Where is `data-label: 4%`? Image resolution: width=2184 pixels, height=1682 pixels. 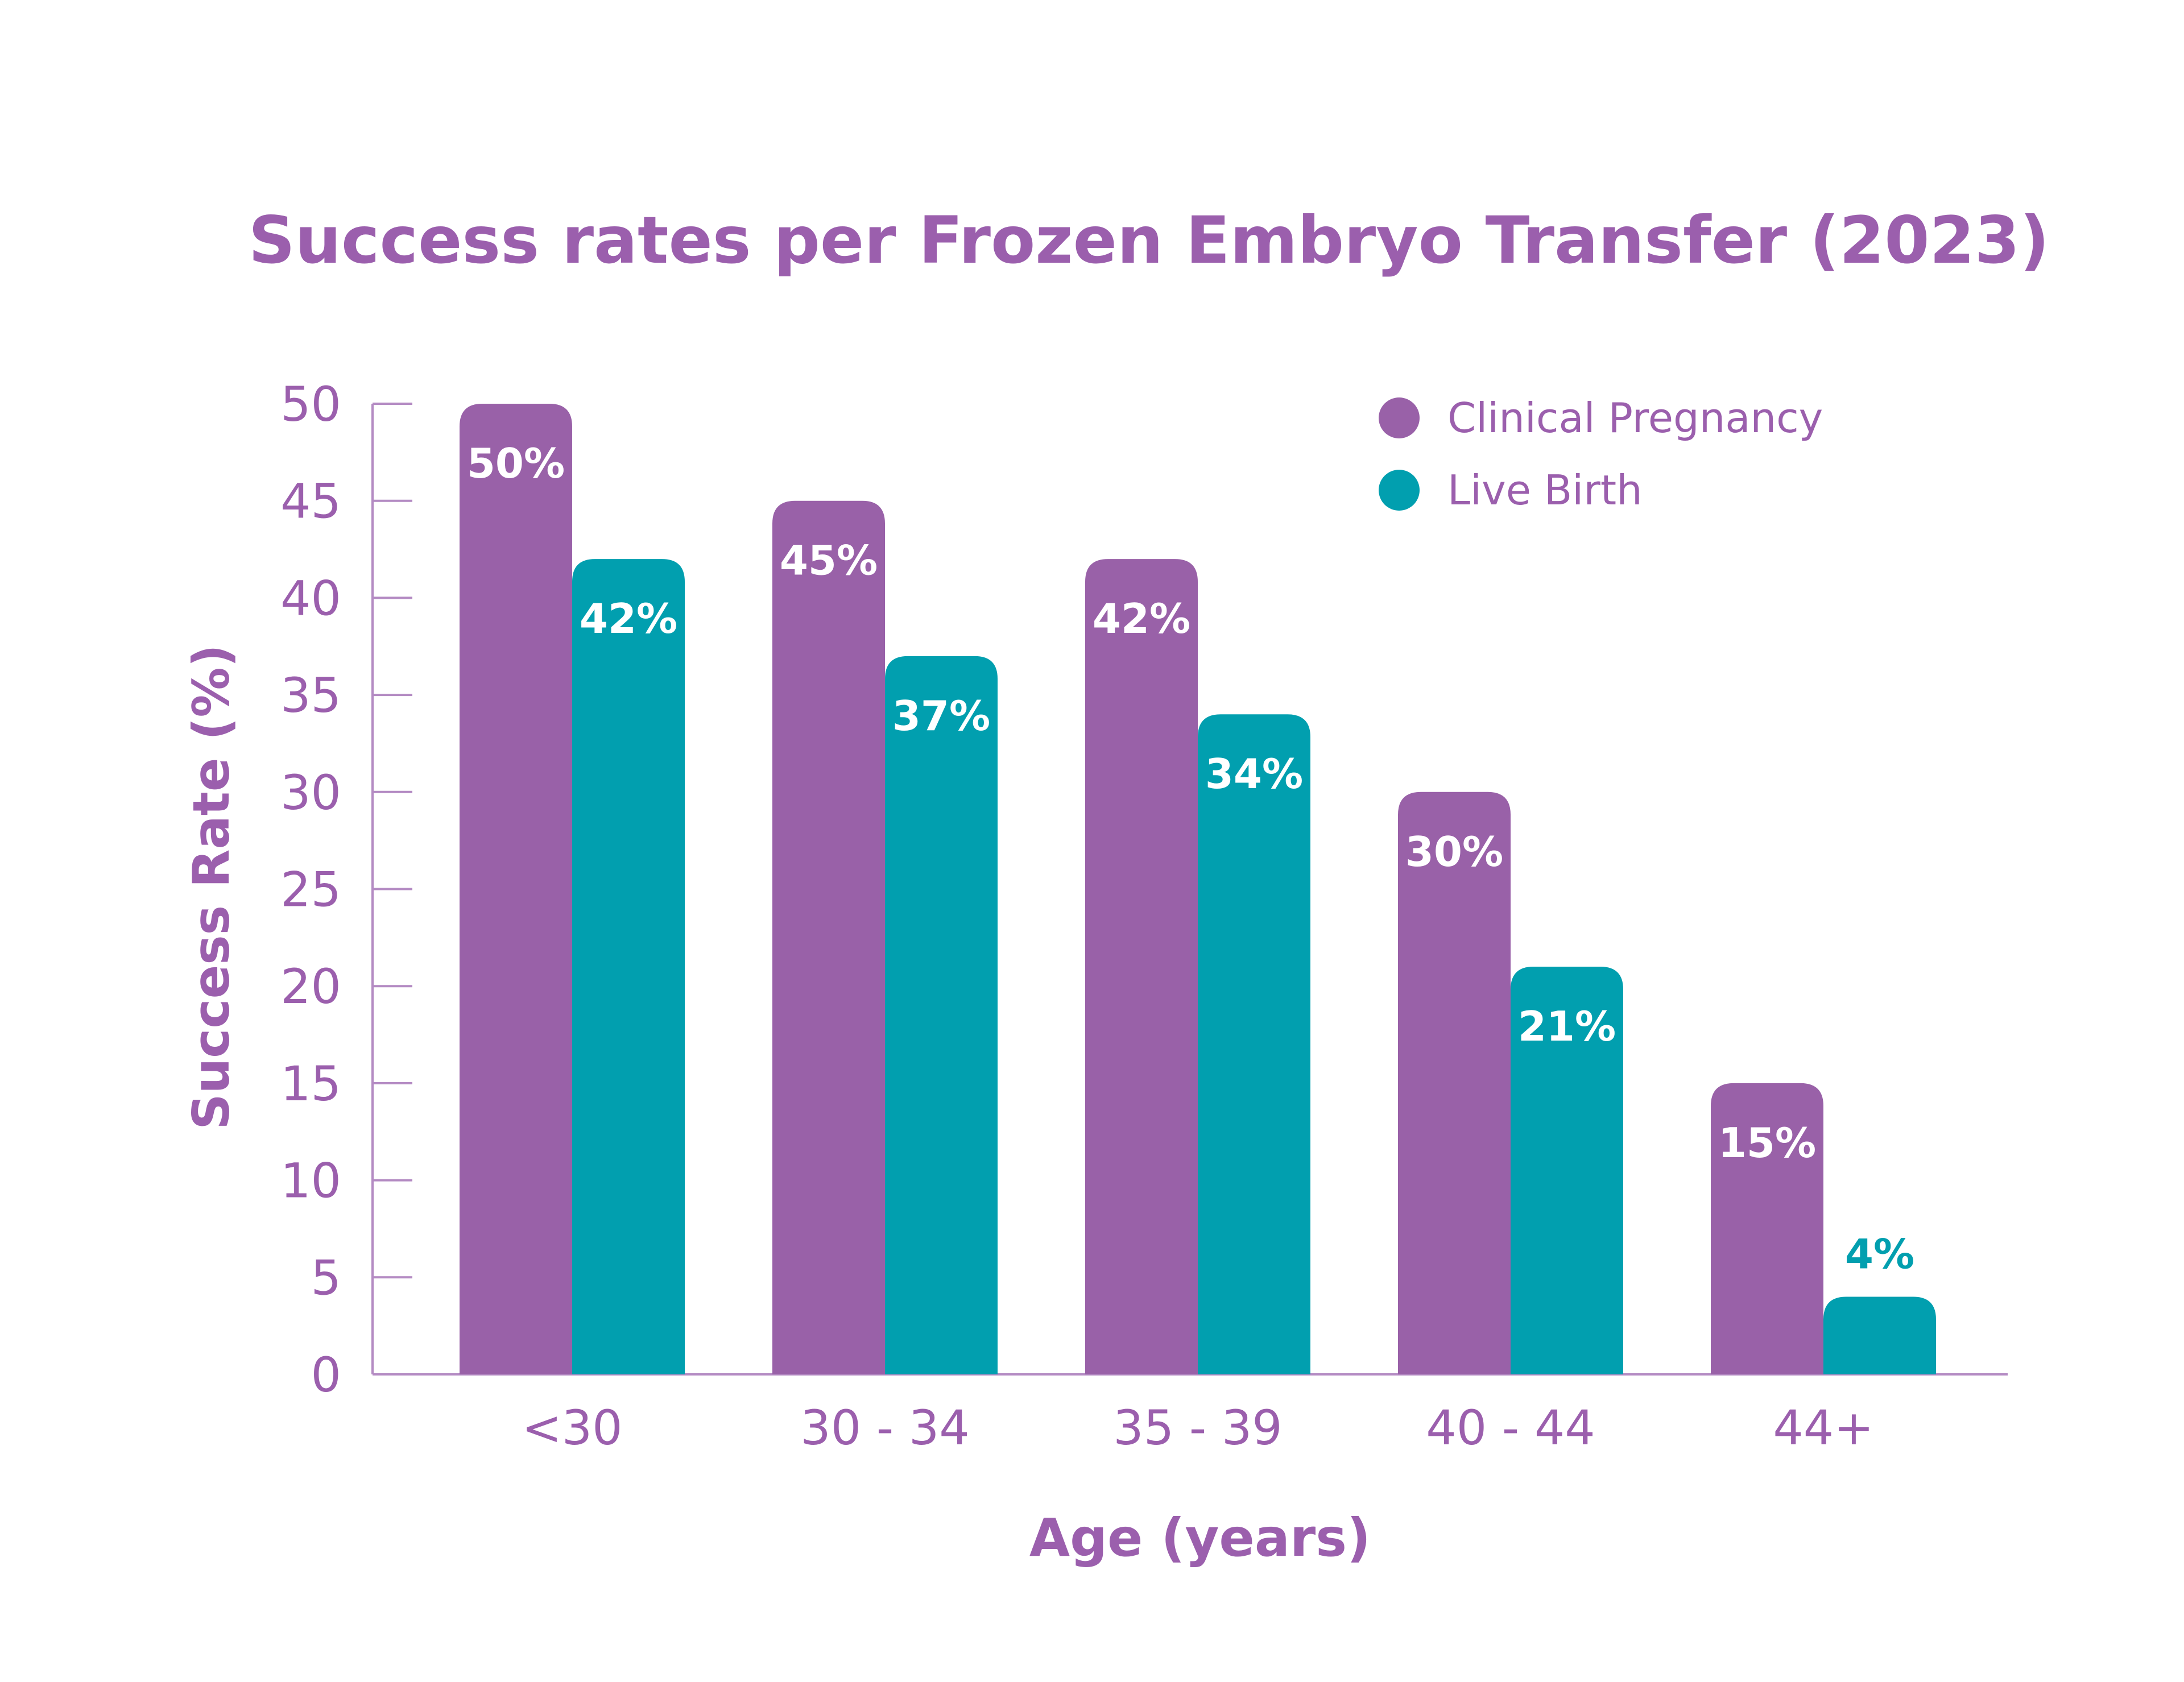
data-label: 4% is located at coordinates (1879, 1254).